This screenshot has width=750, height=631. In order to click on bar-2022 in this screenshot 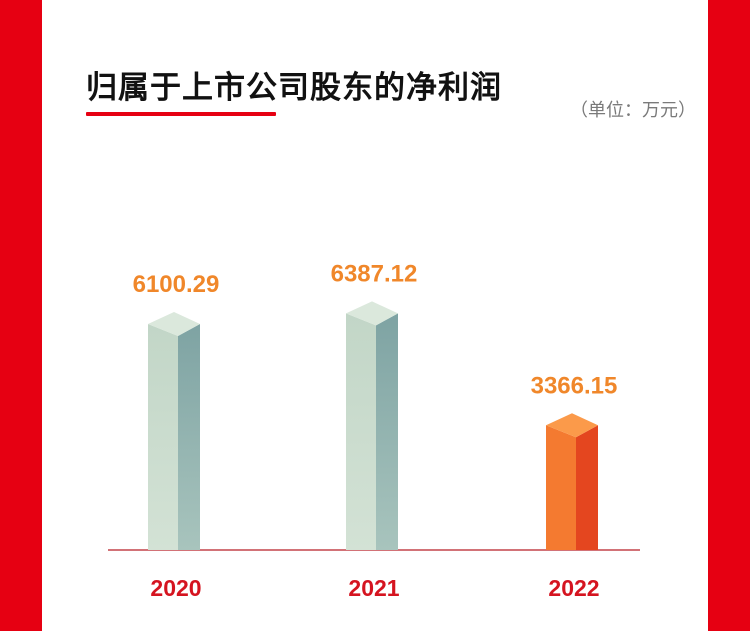, I will do `click(572, 481)`.